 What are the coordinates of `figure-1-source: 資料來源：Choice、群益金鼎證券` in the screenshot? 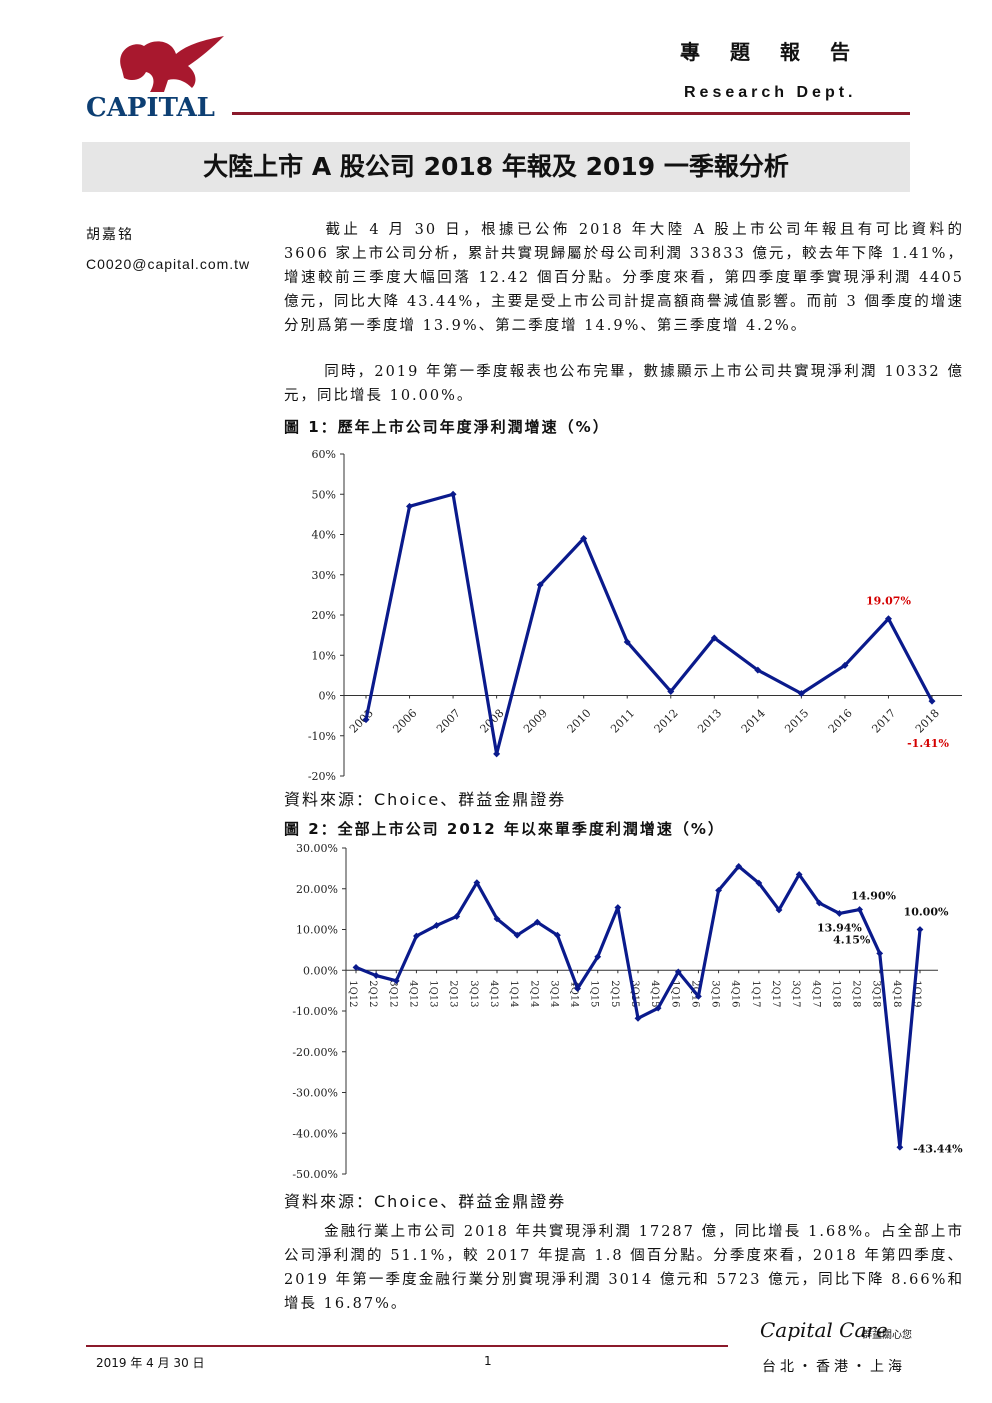 It's located at (425, 799).